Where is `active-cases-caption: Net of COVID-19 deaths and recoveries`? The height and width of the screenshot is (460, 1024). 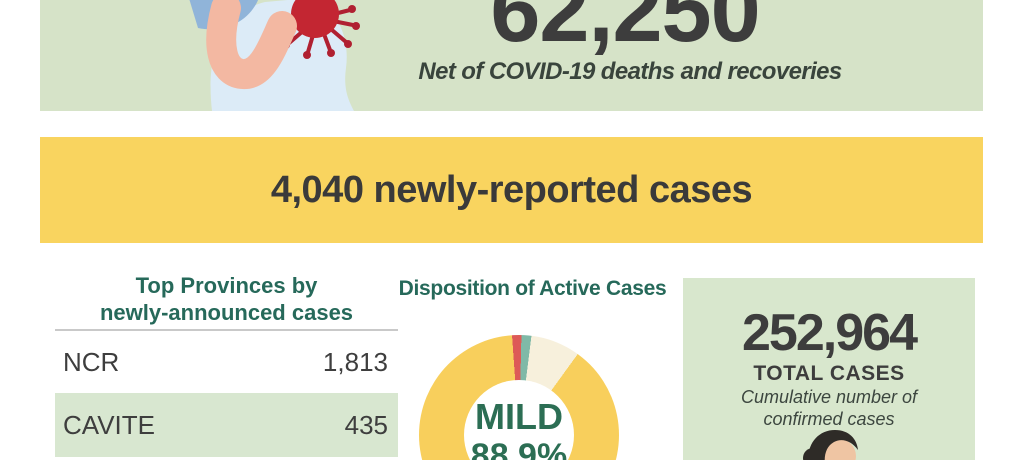 active-cases-caption: Net of COVID-19 deaths and recoveries is located at coordinates (630, 71).